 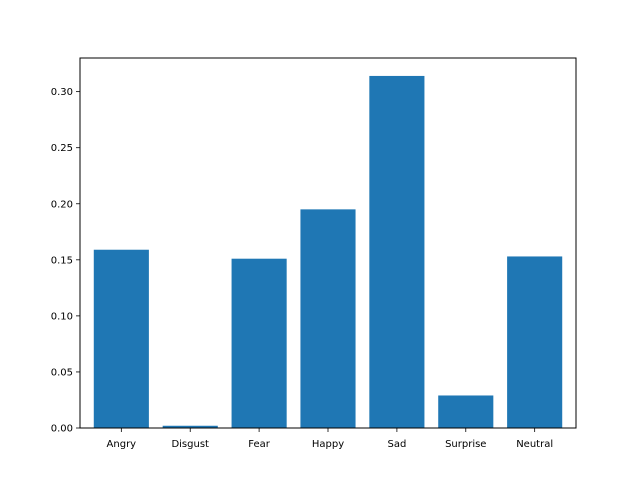 What do you see at coordinates (466, 411) in the screenshot?
I see `bar-surprise` at bounding box center [466, 411].